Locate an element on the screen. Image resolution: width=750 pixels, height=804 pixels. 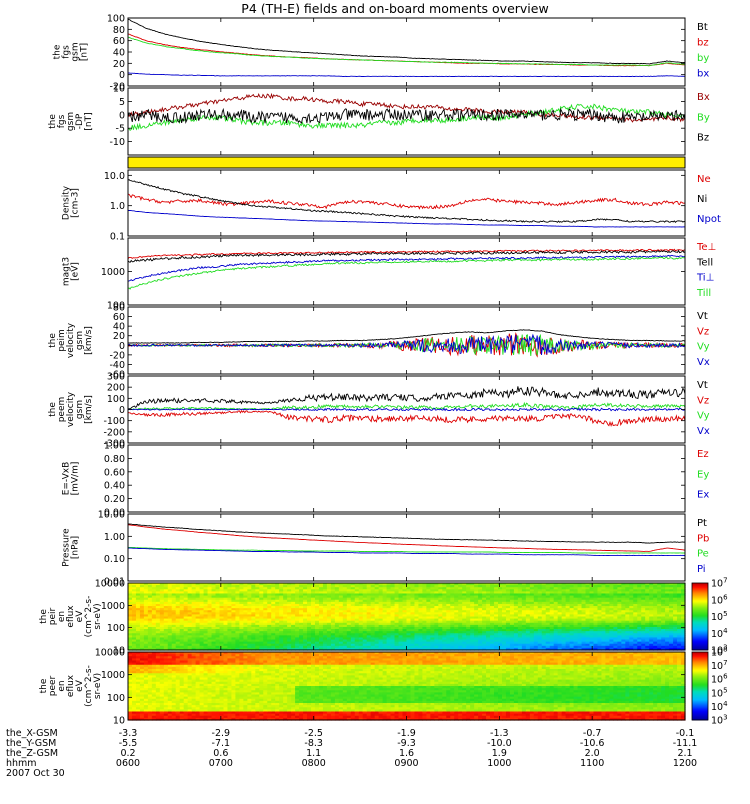
panel-frame-density is located at coordinates (406, 203).